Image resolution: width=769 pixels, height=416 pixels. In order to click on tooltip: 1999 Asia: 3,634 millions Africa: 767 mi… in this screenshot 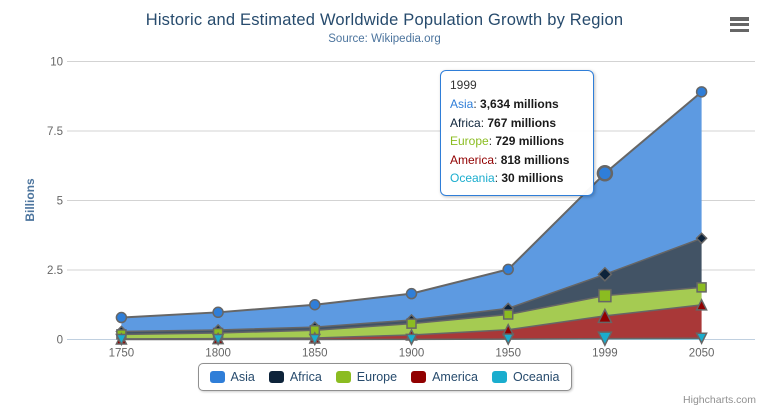, I will do `click(517, 133)`.